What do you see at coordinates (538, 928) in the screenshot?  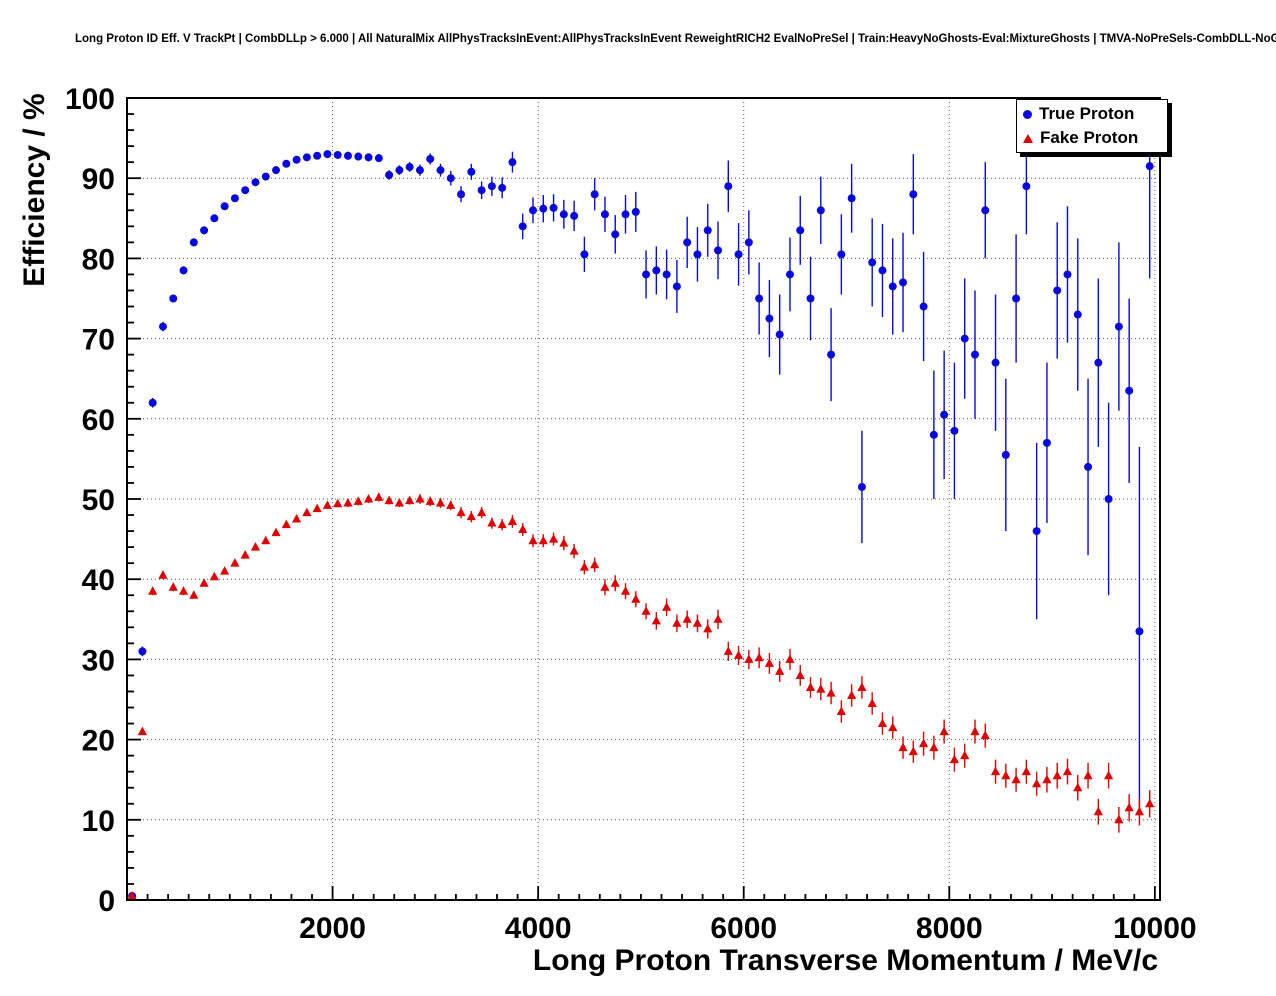 I see `x-tick-label: 4000` at bounding box center [538, 928].